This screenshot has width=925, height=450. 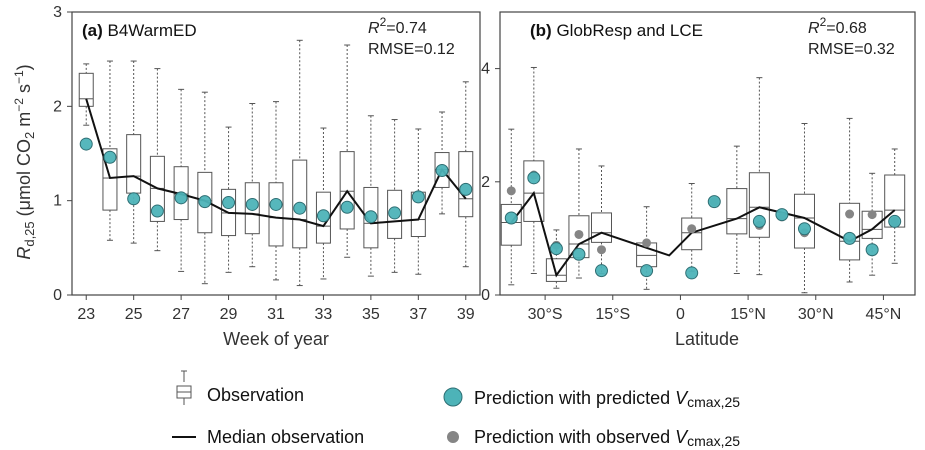 I want to click on y-tick-label: 1, so click(x=57, y=201).